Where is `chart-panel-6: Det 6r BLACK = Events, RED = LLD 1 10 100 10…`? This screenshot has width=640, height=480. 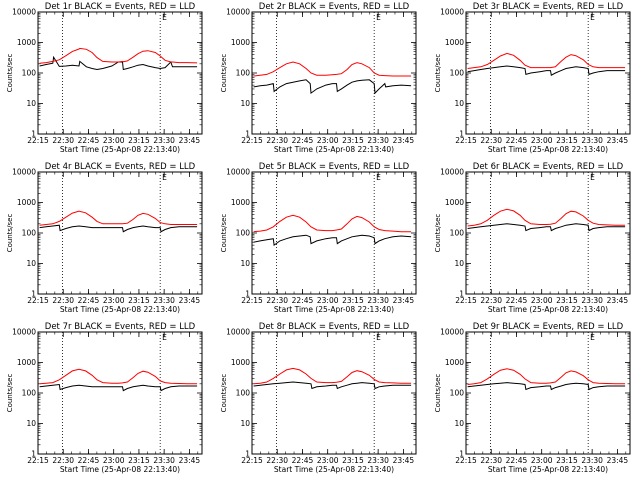 chart-panel-6: Det 6r BLACK = Events, RED = LLD 1 10 100 10… is located at coordinates (532, 238).